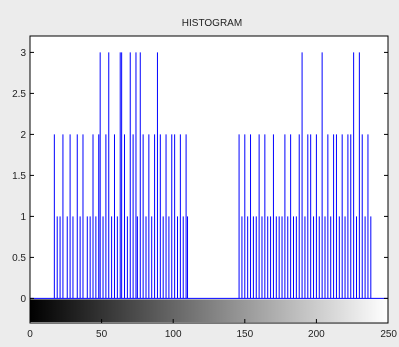 The height and width of the screenshot is (347, 399). What do you see at coordinates (173, 334) in the screenshot?
I see `x-tick-label: 100` at bounding box center [173, 334].